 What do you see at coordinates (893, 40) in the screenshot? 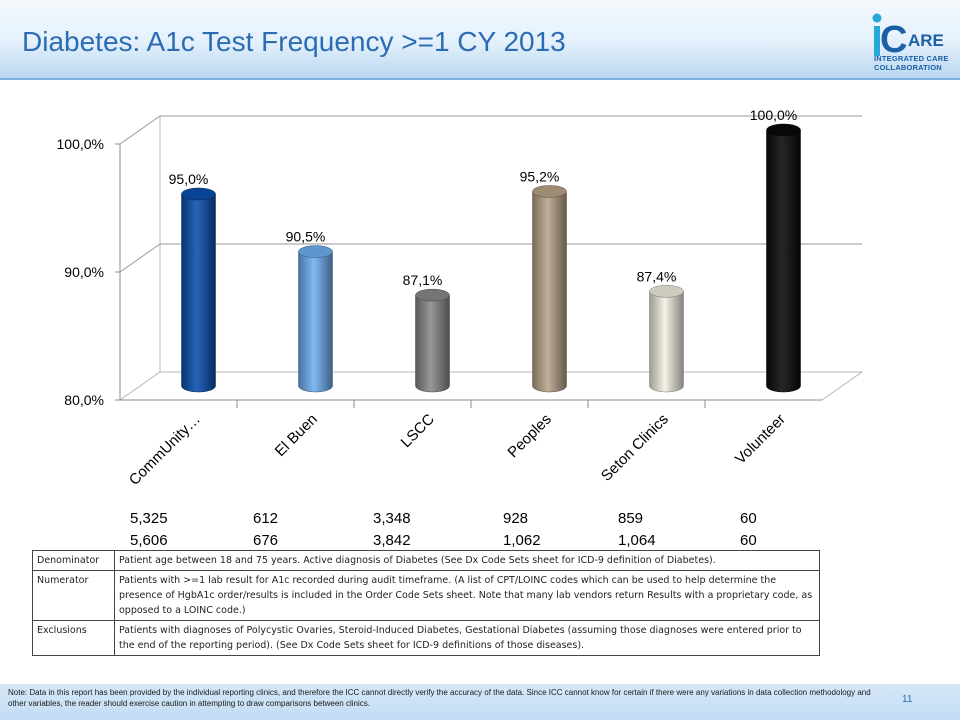
I see `logo-c-letter: C` at bounding box center [893, 40].